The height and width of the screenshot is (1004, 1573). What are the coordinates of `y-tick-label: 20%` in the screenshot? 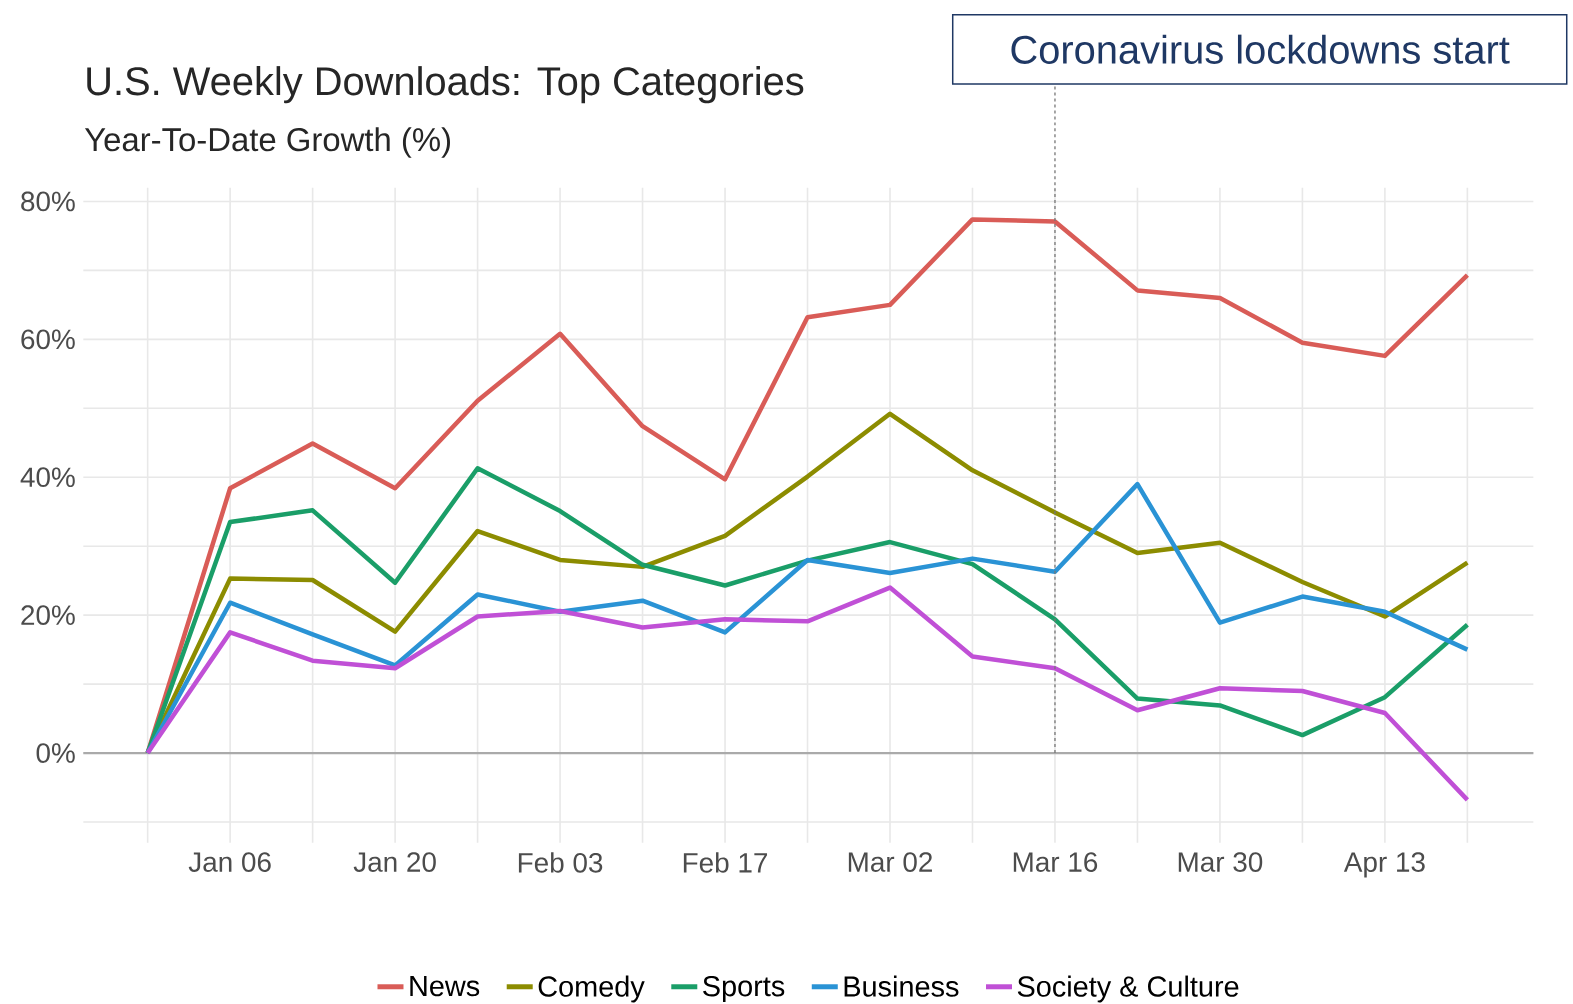 It's located at (48, 615).